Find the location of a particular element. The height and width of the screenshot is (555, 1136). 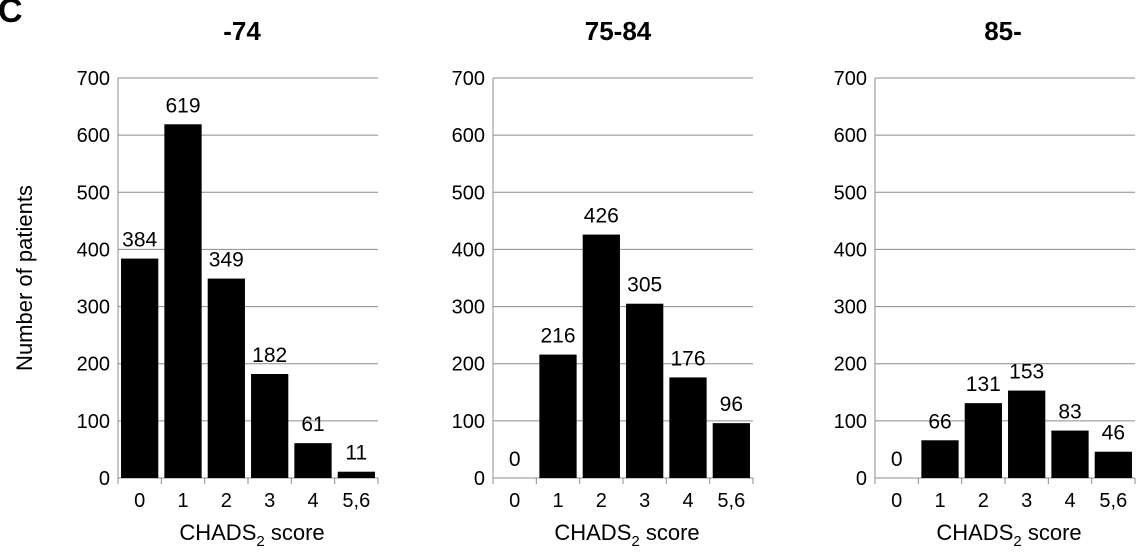

data-label: 46 is located at coordinates (1113, 433).